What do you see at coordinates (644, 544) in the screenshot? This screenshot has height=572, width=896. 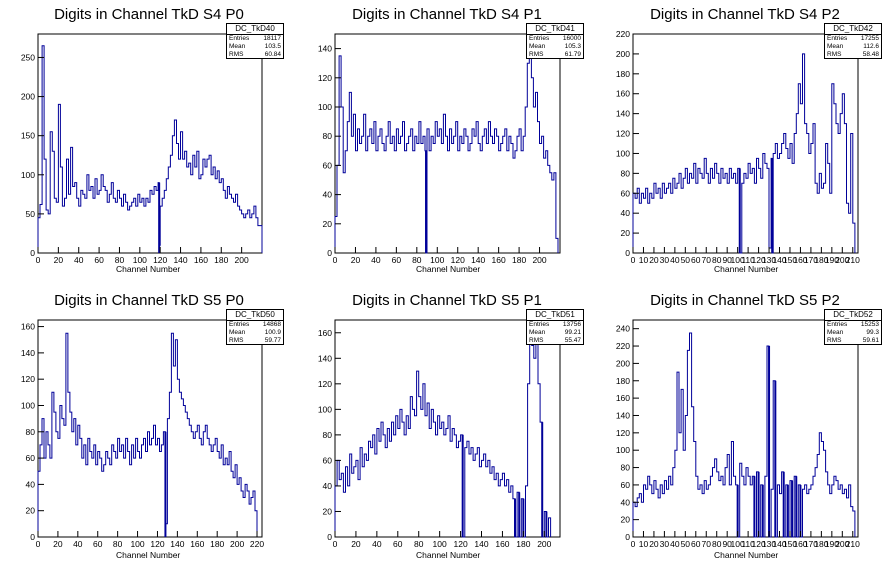 I see `x-tick-label: 10` at bounding box center [644, 544].